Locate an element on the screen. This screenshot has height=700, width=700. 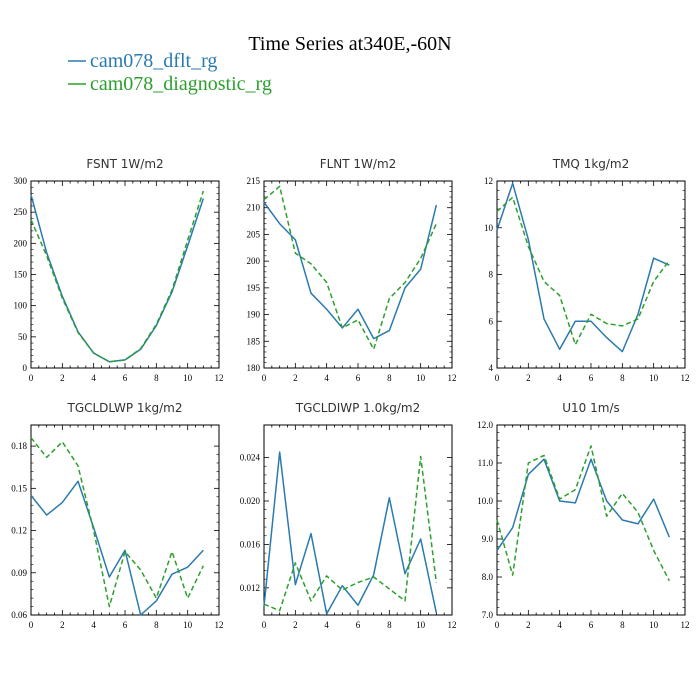
y-tick-label: 50 is located at coordinates (23, 337).